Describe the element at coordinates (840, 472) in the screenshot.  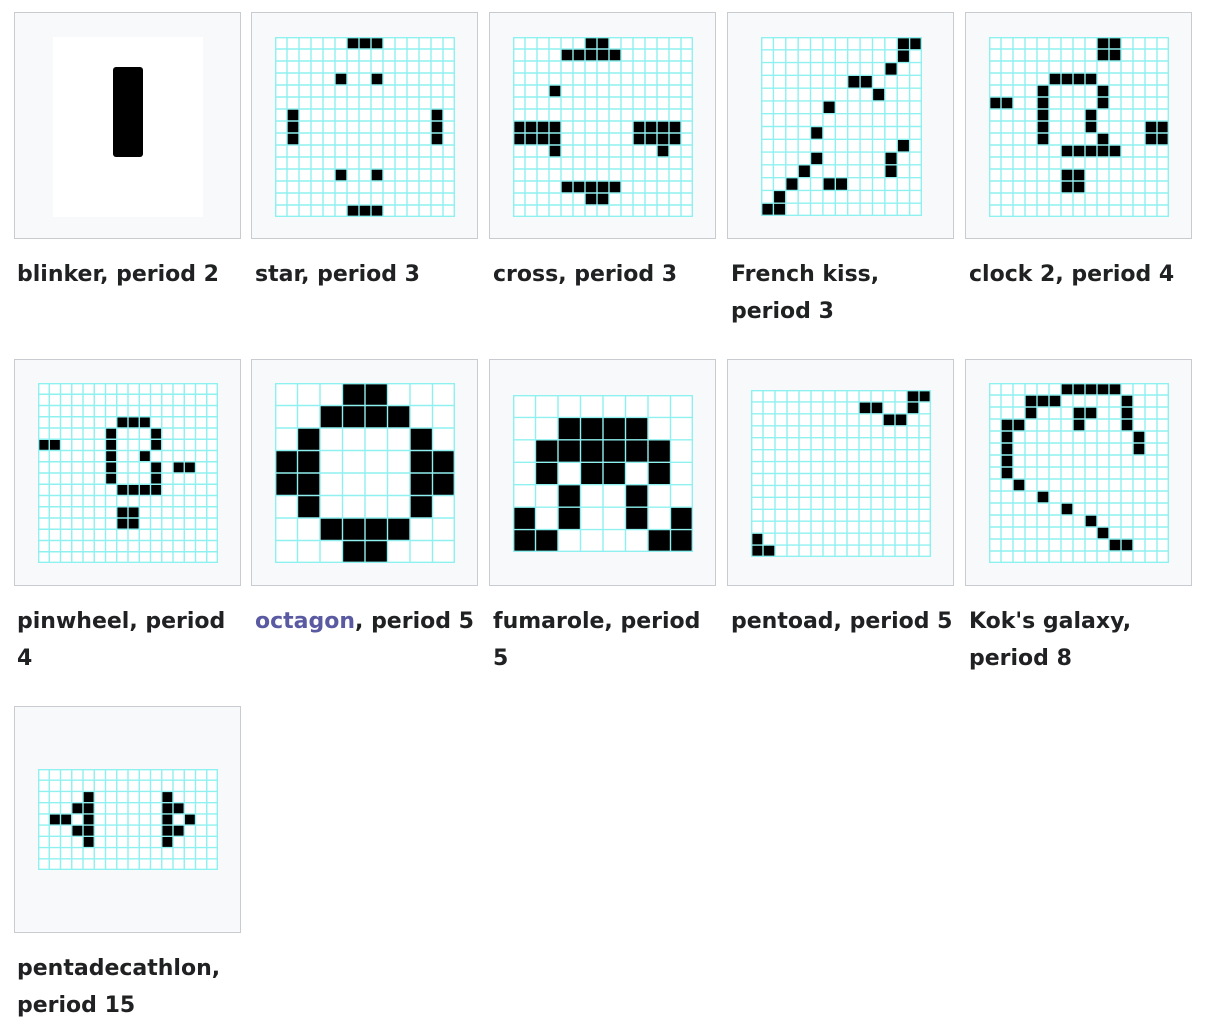
I see `gallery-tile-pentoad` at that location.